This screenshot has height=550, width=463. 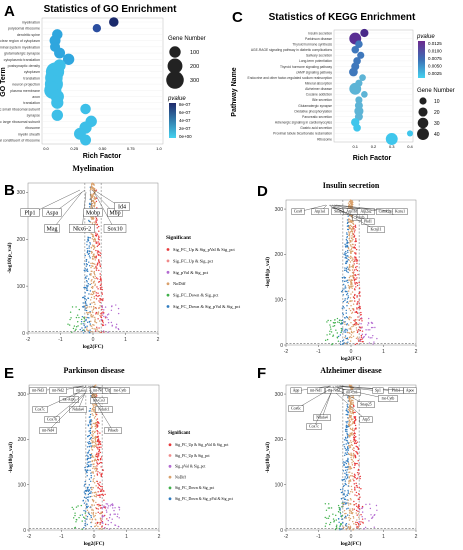 I want to click on volcano-title: Alzheimer disease, so click(x=351, y=370).